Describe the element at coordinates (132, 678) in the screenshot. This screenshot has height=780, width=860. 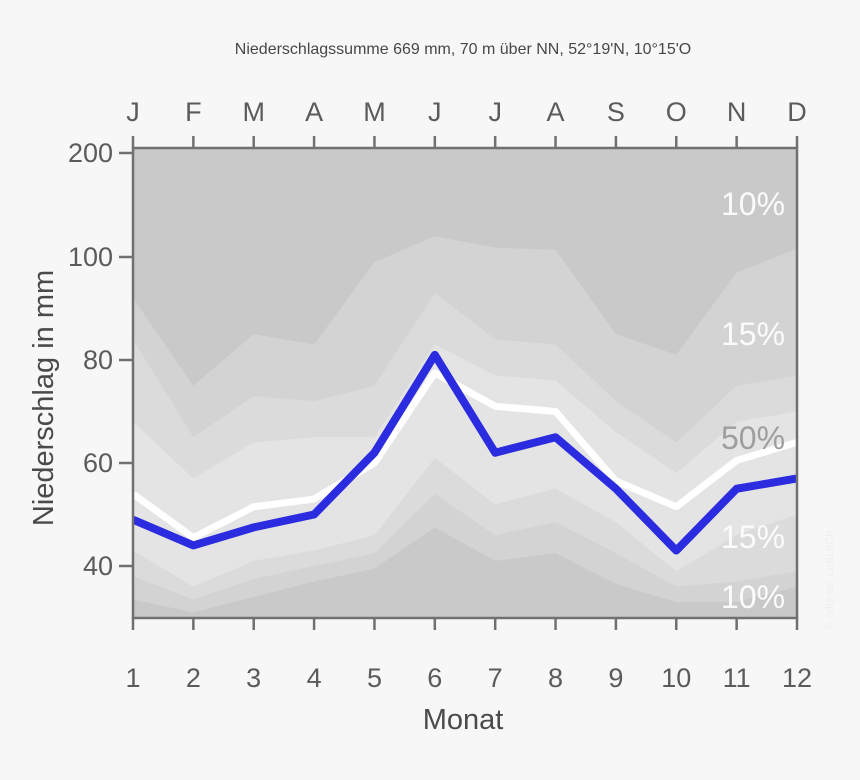
I see `bottom-tick-label: 1` at that location.